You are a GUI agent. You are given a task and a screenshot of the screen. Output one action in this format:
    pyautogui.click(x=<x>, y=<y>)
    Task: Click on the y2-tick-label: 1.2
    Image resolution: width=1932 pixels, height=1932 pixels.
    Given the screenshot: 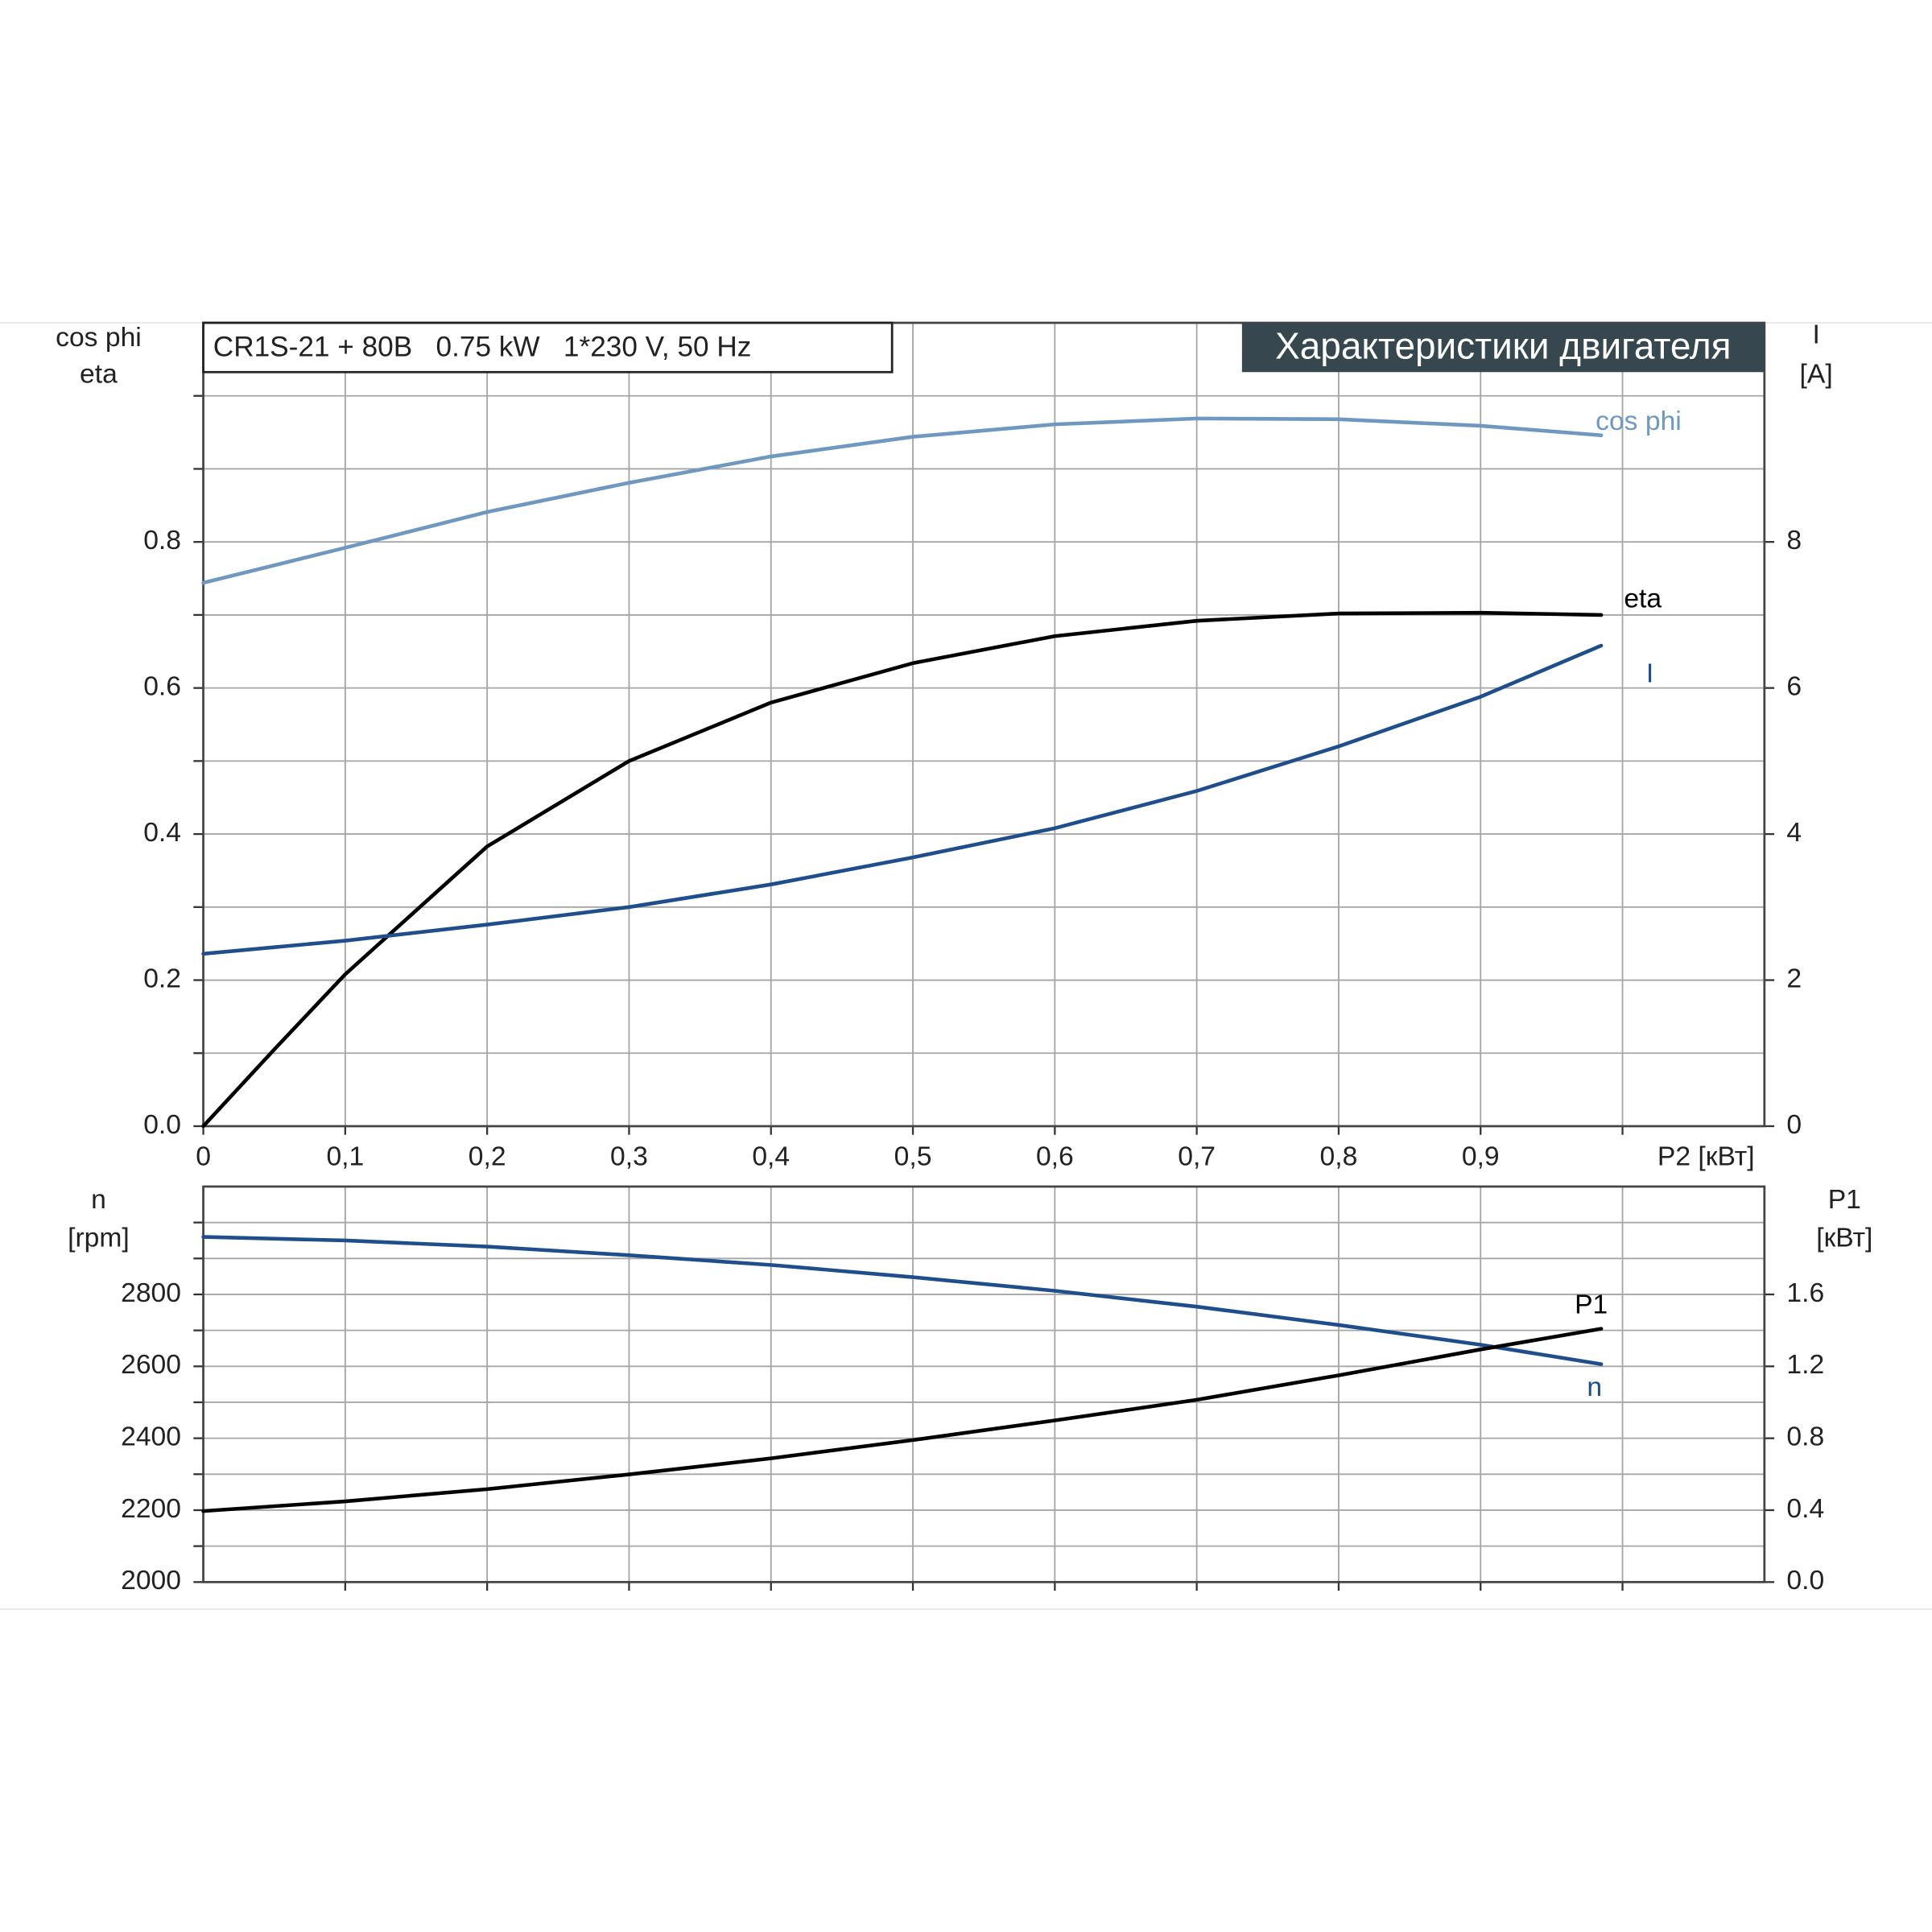 What is the action you would take?
    pyautogui.click(x=1805, y=1365)
    